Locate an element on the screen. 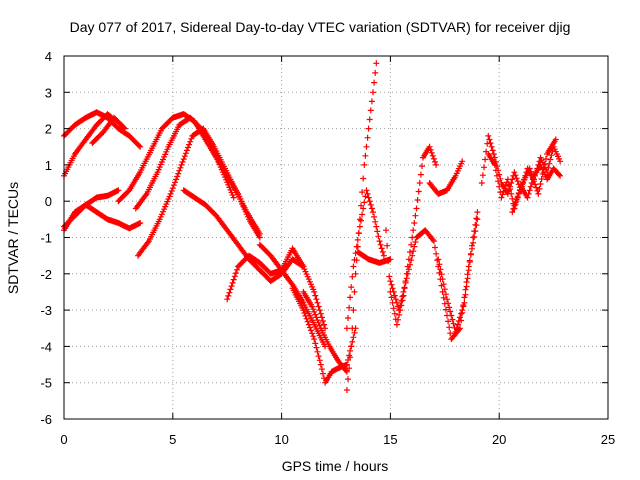 Image resolution: width=640 pixels, height=480 pixels. y-tick-label: 1 is located at coordinates (48, 165).